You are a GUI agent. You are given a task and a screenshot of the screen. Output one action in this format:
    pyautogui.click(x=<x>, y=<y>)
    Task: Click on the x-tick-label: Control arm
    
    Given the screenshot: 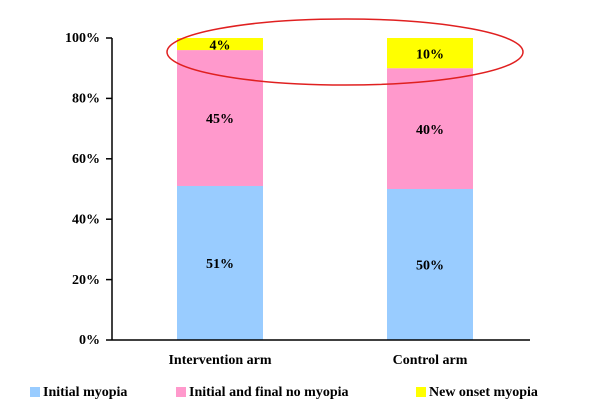 What is the action you would take?
    pyautogui.click(x=430, y=360)
    